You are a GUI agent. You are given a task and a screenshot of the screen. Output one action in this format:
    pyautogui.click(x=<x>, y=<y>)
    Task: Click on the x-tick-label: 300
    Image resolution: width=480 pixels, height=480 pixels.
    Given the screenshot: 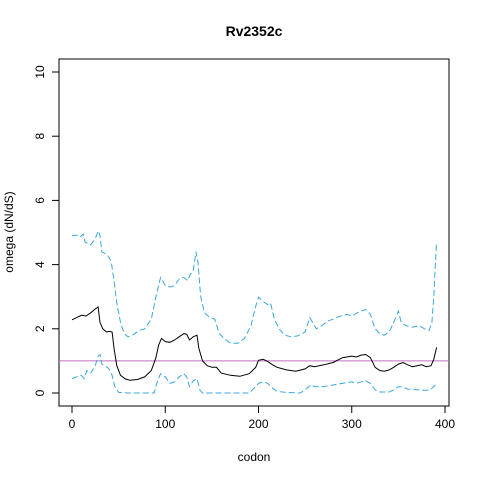 What is the action you would take?
    pyautogui.click(x=352, y=424)
    